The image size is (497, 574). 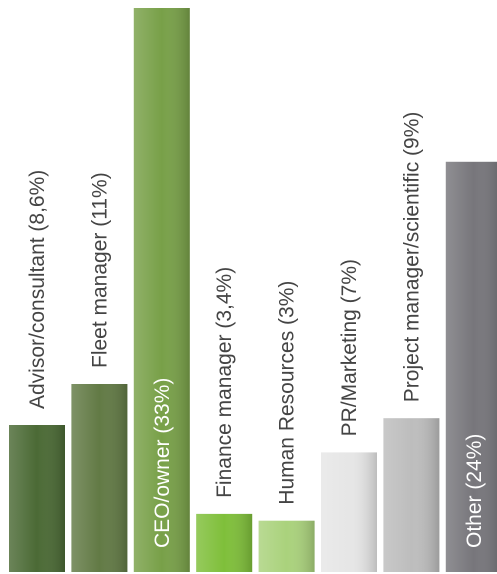 What do you see at coordinates (474, 491) in the screenshot?
I see `bar-label-8: Other (24%)` at bounding box center [474, 491].